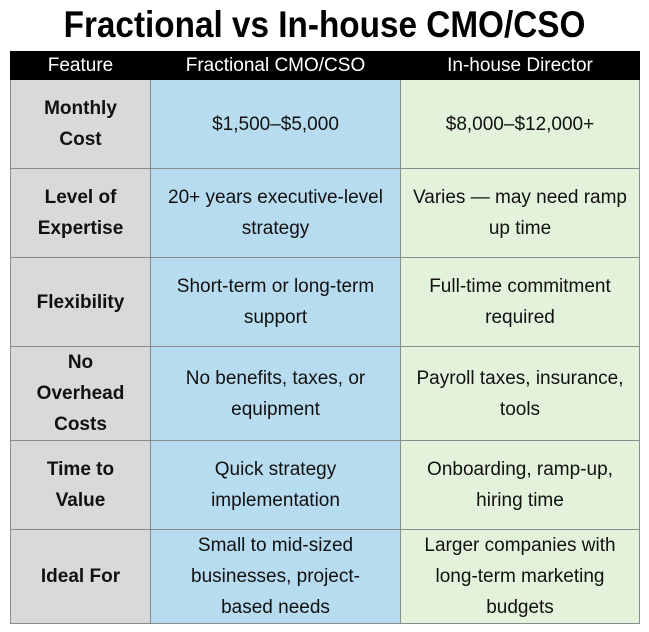  I want to click on feature-label: Time to Value, so click(80, 485).